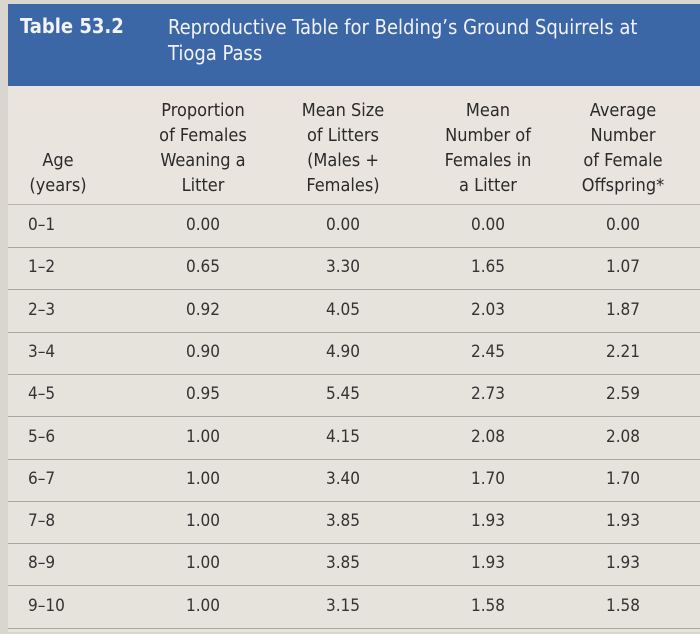  Describe the element at coordinates (203, 110) in the screenshot. I see `column-header-line: Proportion` at that location.